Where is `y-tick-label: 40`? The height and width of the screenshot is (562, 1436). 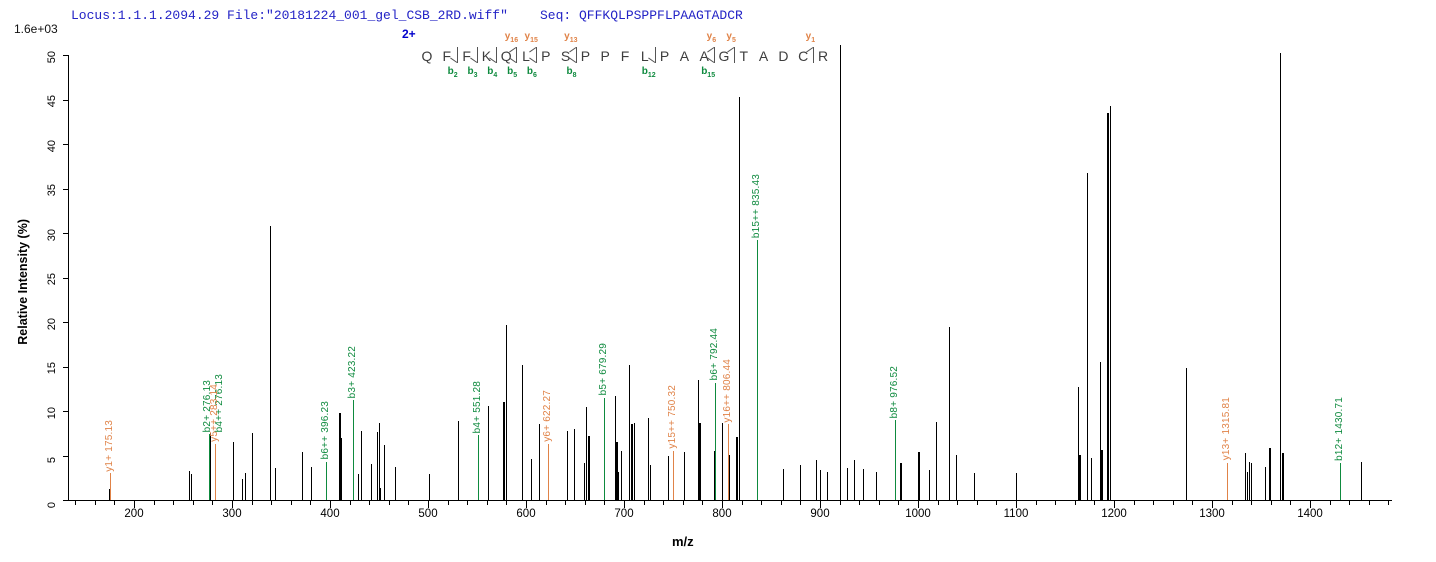 y-tick-label: 40 is located at coordinates (52, 145).